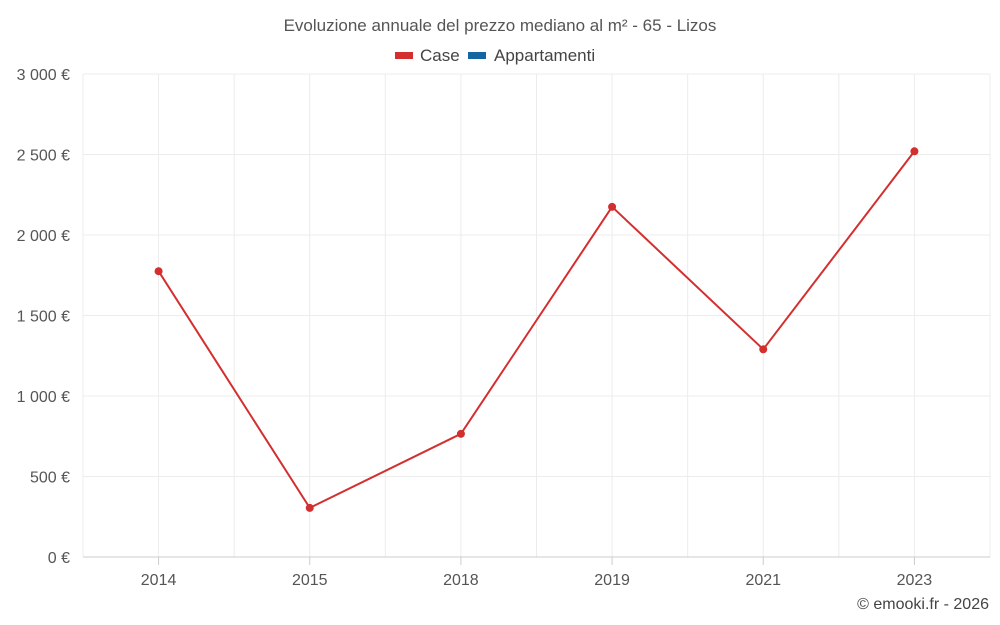  Describe the element at coordinates (544, 55) in the screenshot. I see `legend-label-appartamenti: Appartamenti` at that location.